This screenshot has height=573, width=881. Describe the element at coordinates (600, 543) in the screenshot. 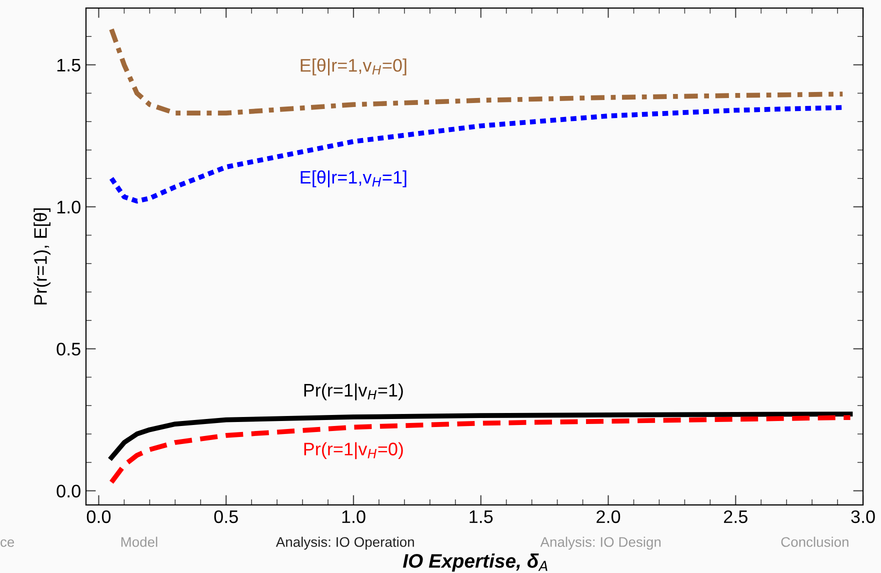

I see `text: Analysis: IO Design` at that location.